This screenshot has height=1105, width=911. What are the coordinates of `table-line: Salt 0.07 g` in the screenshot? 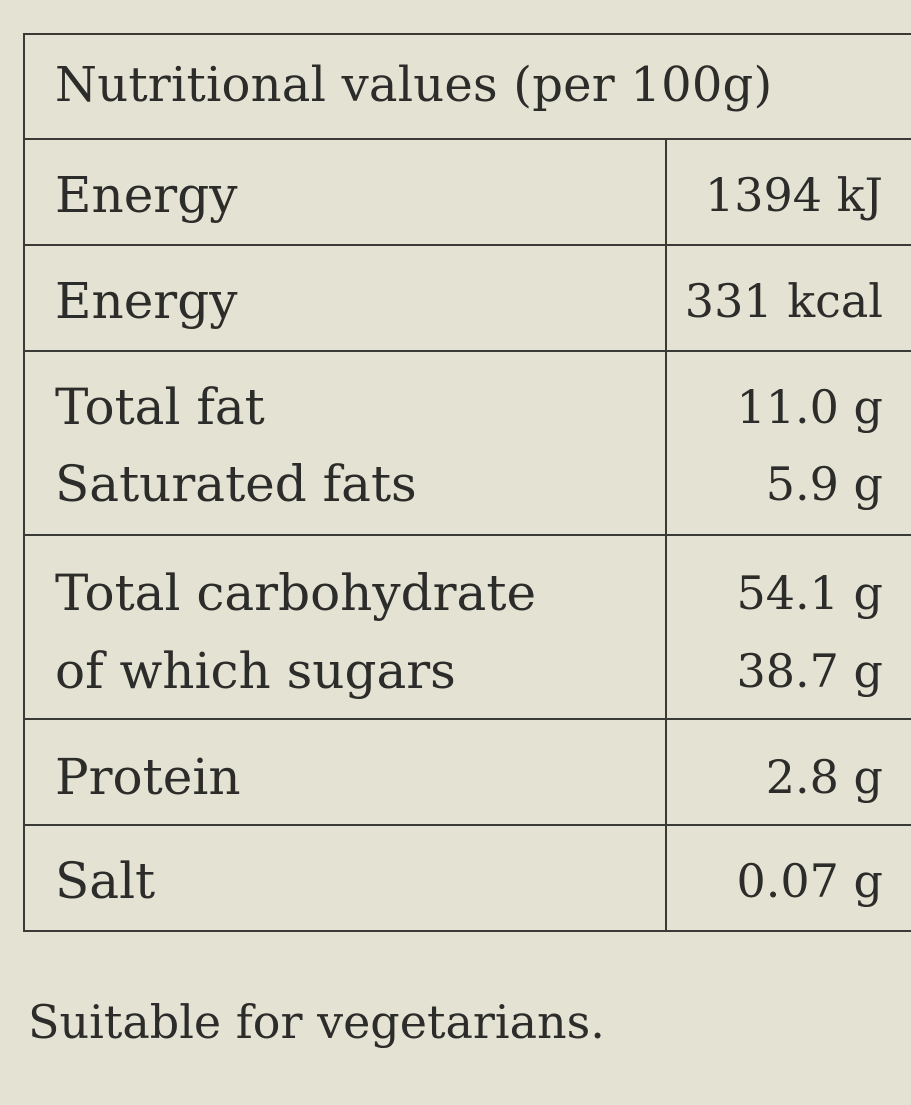 It's located at (468, 881).